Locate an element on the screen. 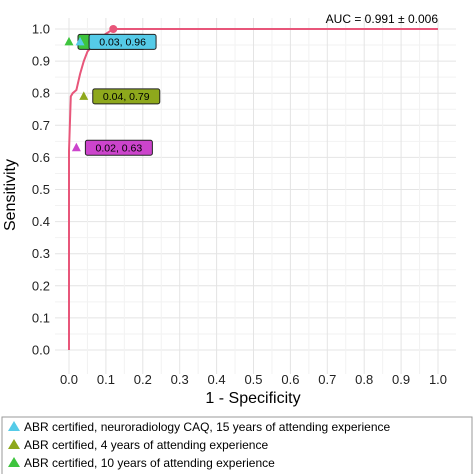 This screenshot has width=474, height=474. x-tick-labels: 0.0 0.1 0.2 0.3 0.4 0.5 0.6 0.7 0.8 0.9 1.0 is located at coordinates (253, 379).